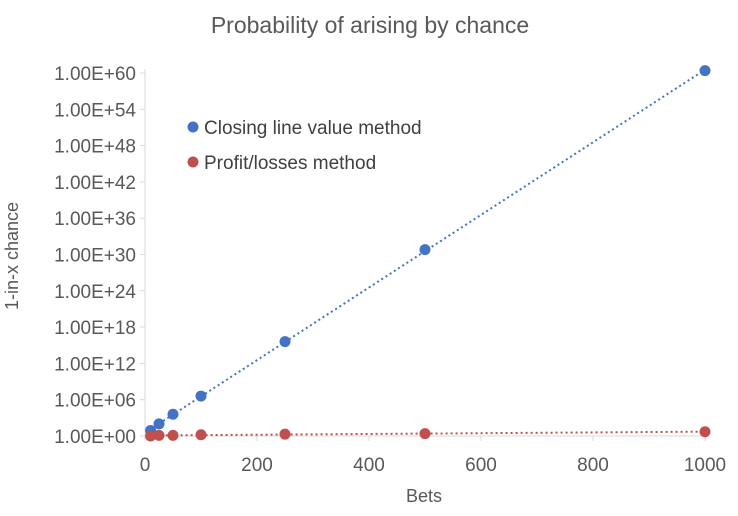 Image resolution: width=738 pixels, height=516 pixels. I want to click on x-axis-ticks: 0 200 400 600 800 1000, so click(433, 456).